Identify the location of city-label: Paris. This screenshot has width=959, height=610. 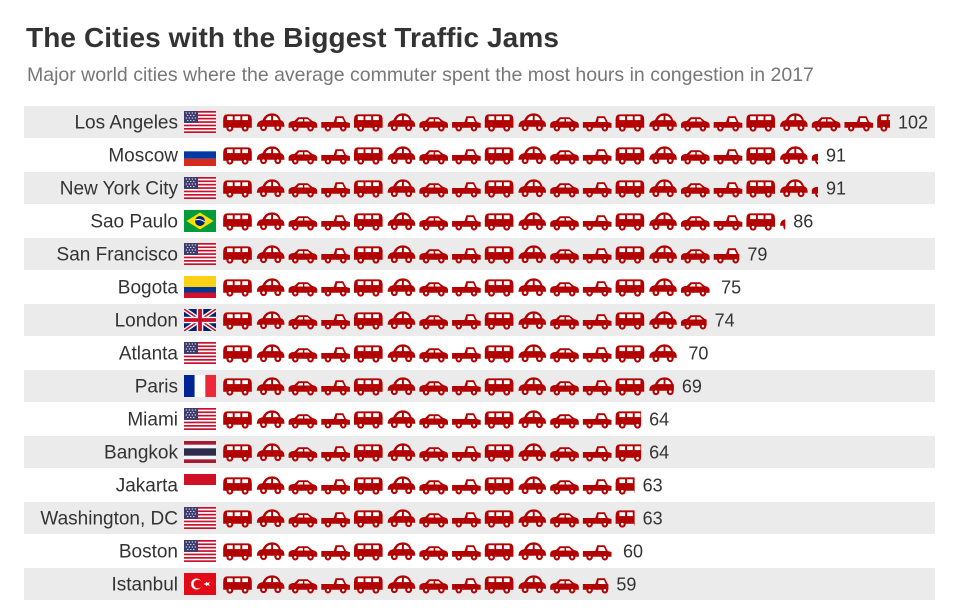
(156, 387).